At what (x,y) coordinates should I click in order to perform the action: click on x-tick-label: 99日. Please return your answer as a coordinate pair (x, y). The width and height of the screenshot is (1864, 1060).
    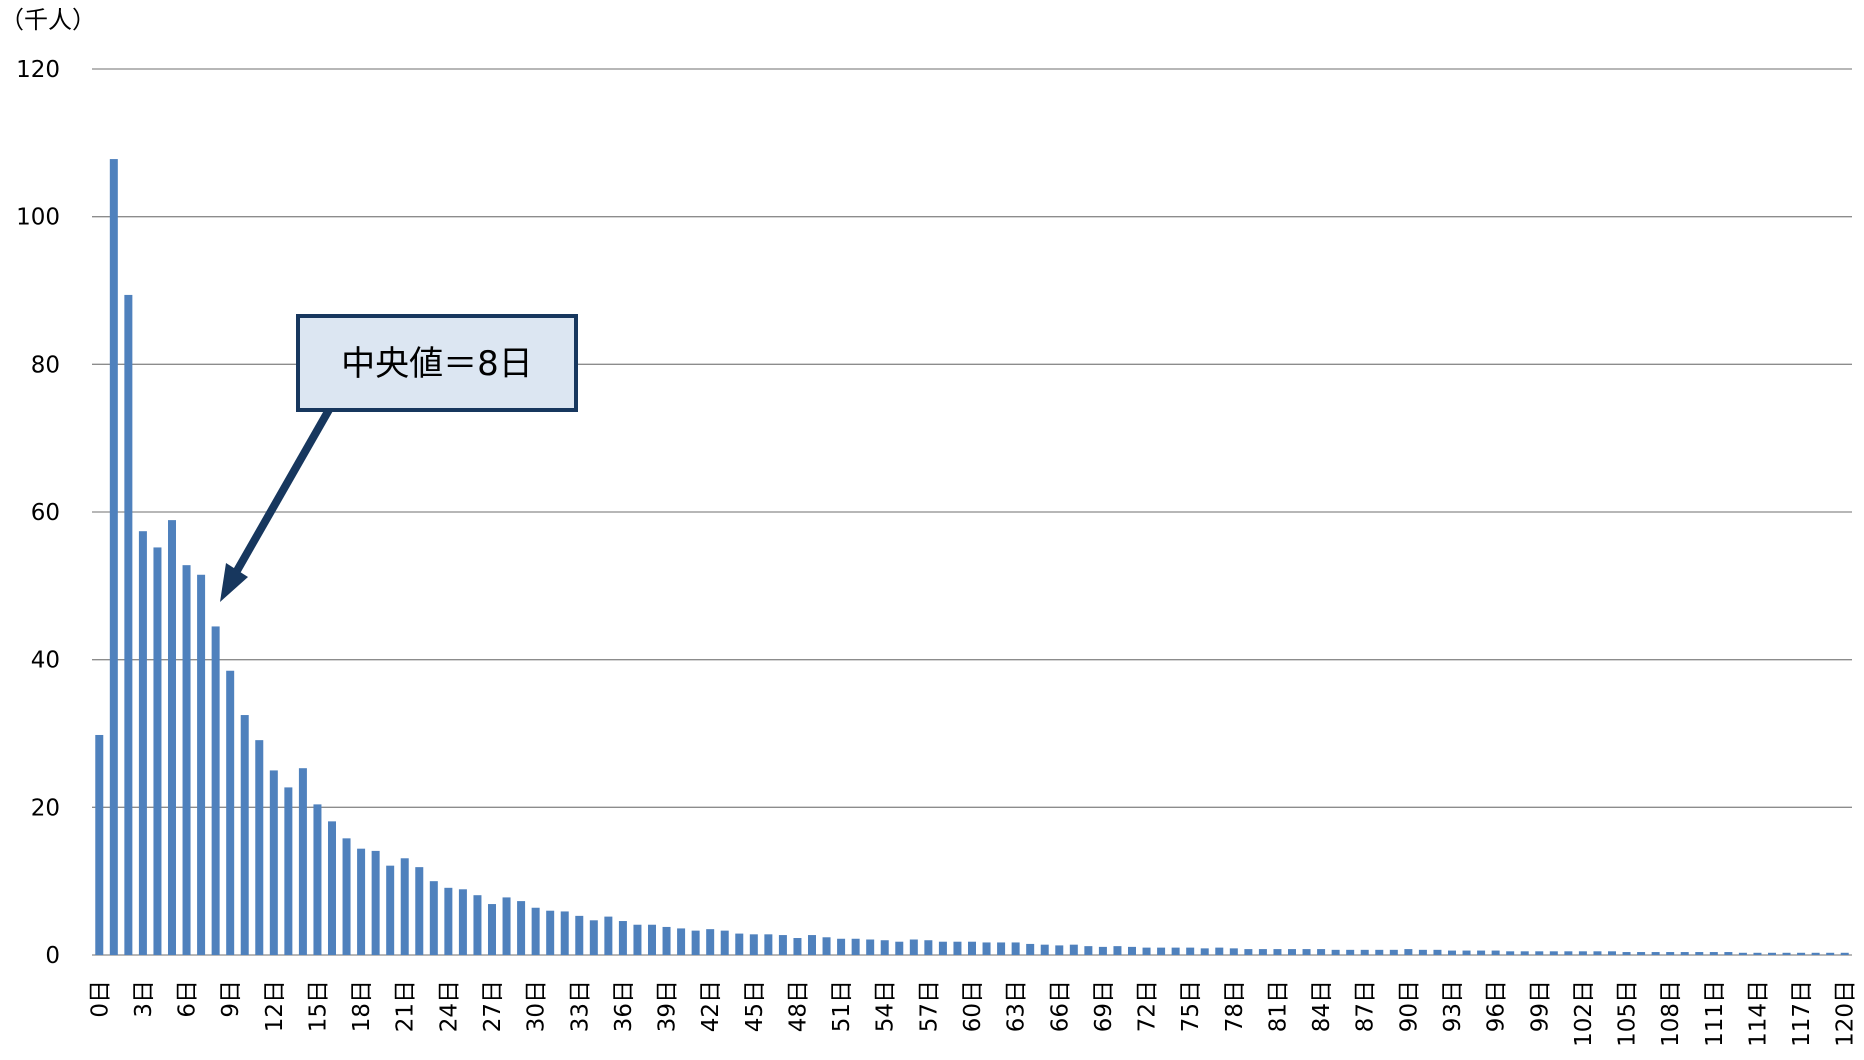
    Looking at the image, I should click on (1540, 1006).